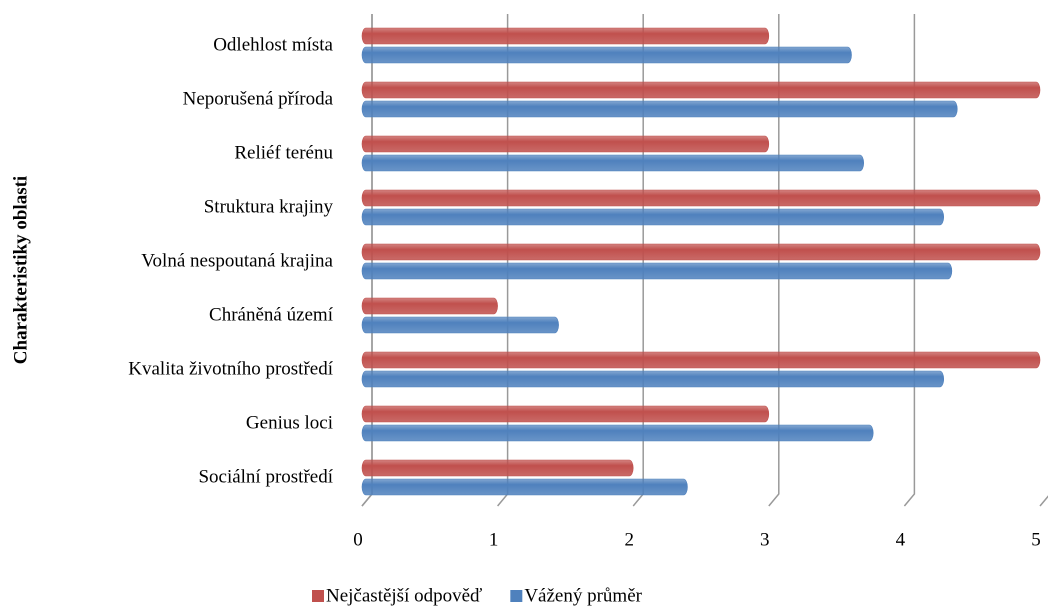  What do you see at coordinates (230, 368) in the screenshot?
I see `y-tick-label: Kvalita životního prostředí` at bounding box center [230, 368].